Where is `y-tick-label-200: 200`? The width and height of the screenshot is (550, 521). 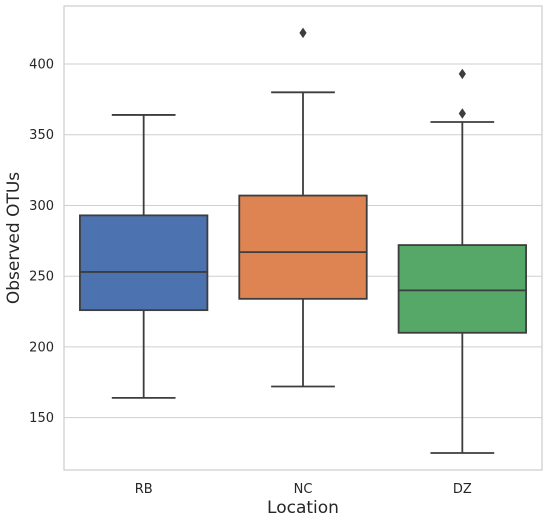
y-tick-label-200: 200 is located at coordinates (41, 347).